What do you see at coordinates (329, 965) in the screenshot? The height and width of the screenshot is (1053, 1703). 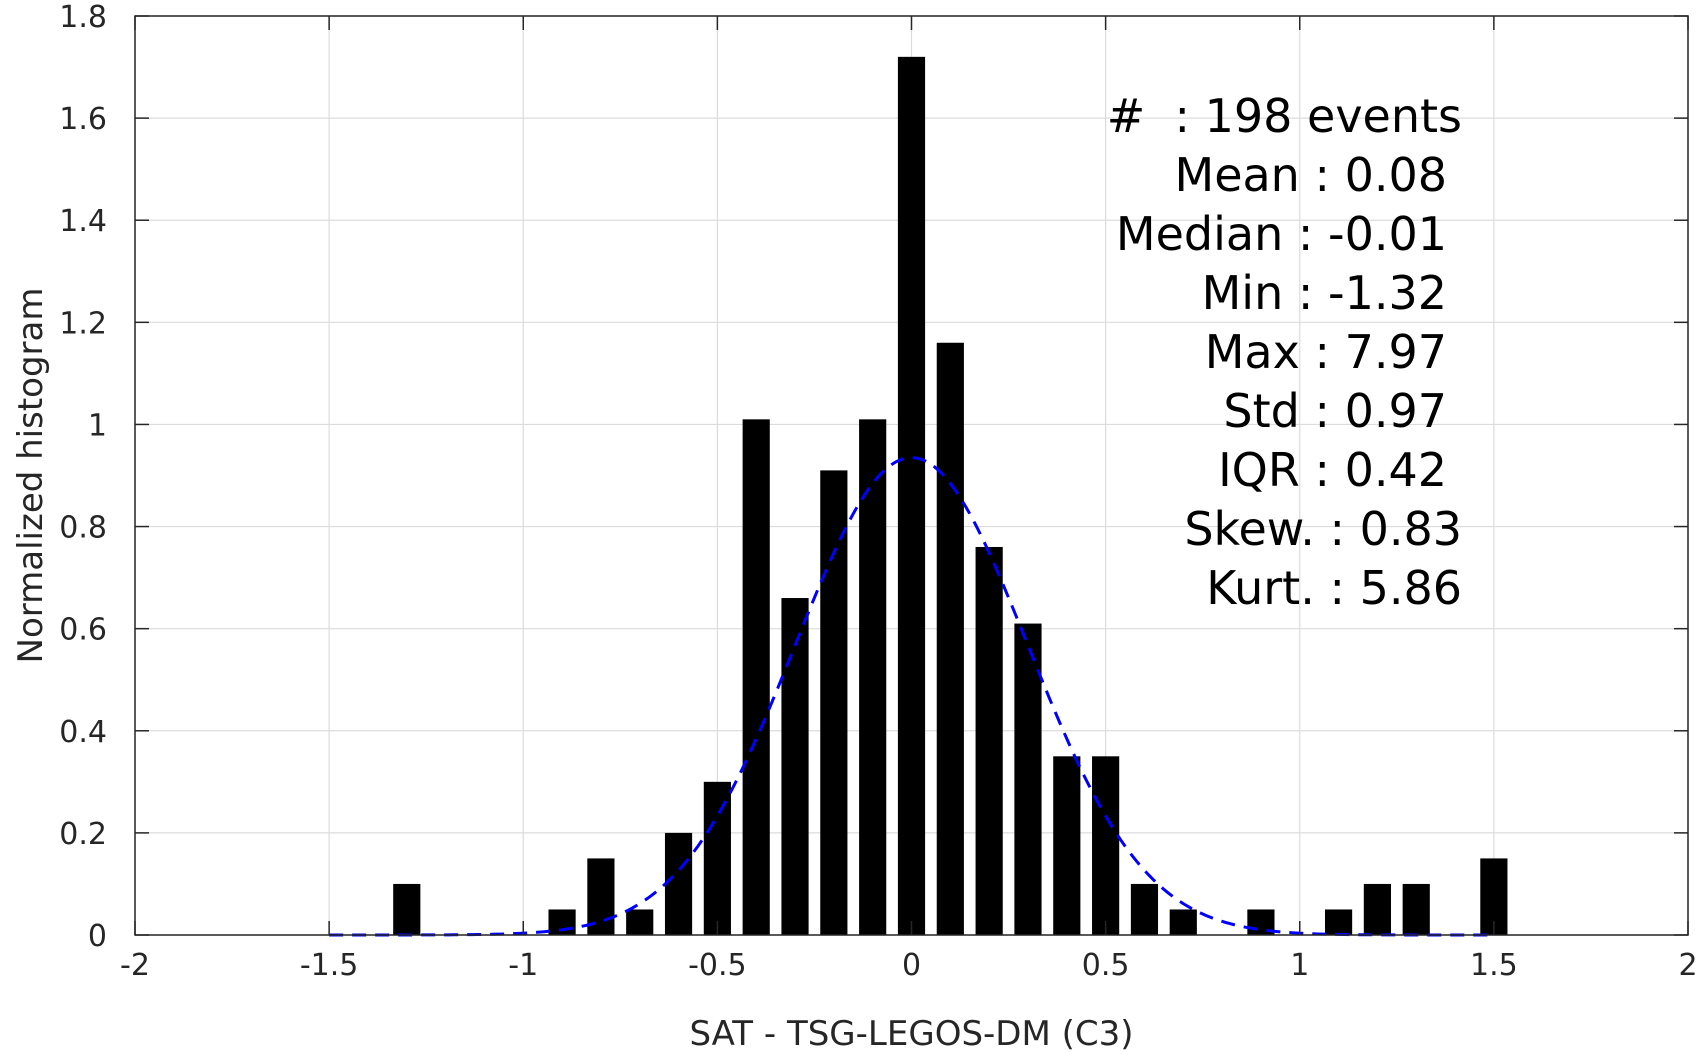 I see `x-tick-label: -1.5` at bounding box center [329, 965].